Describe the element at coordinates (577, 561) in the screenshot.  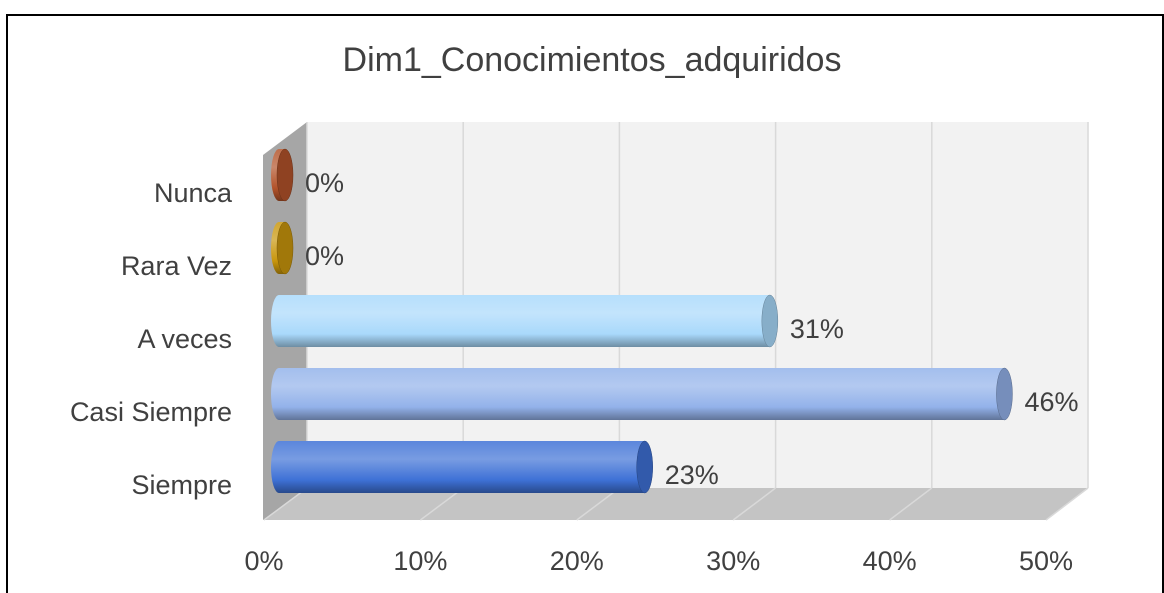
I see `x-tick-label: 20%` at that location.